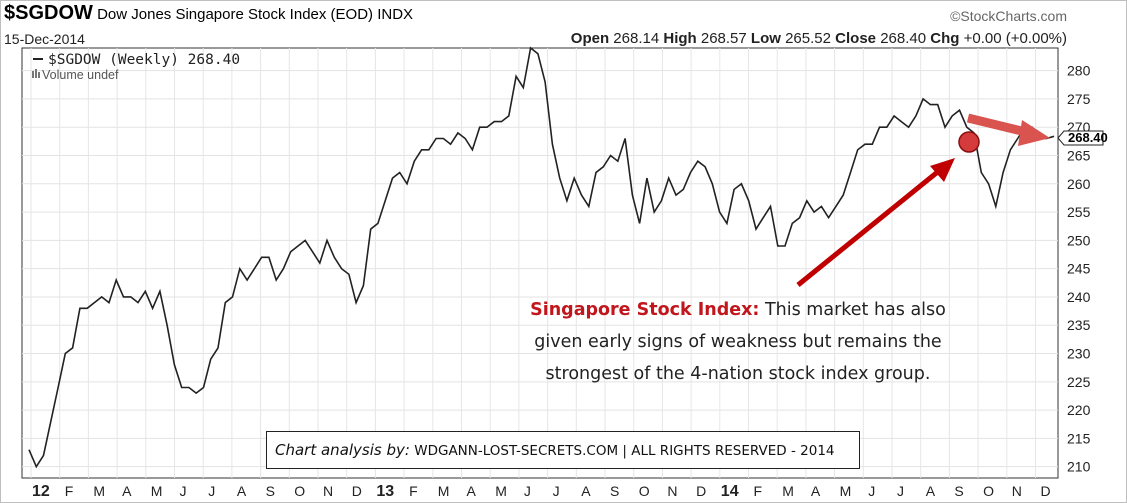  I want to click on annotation-arrow, so click(869, 227).